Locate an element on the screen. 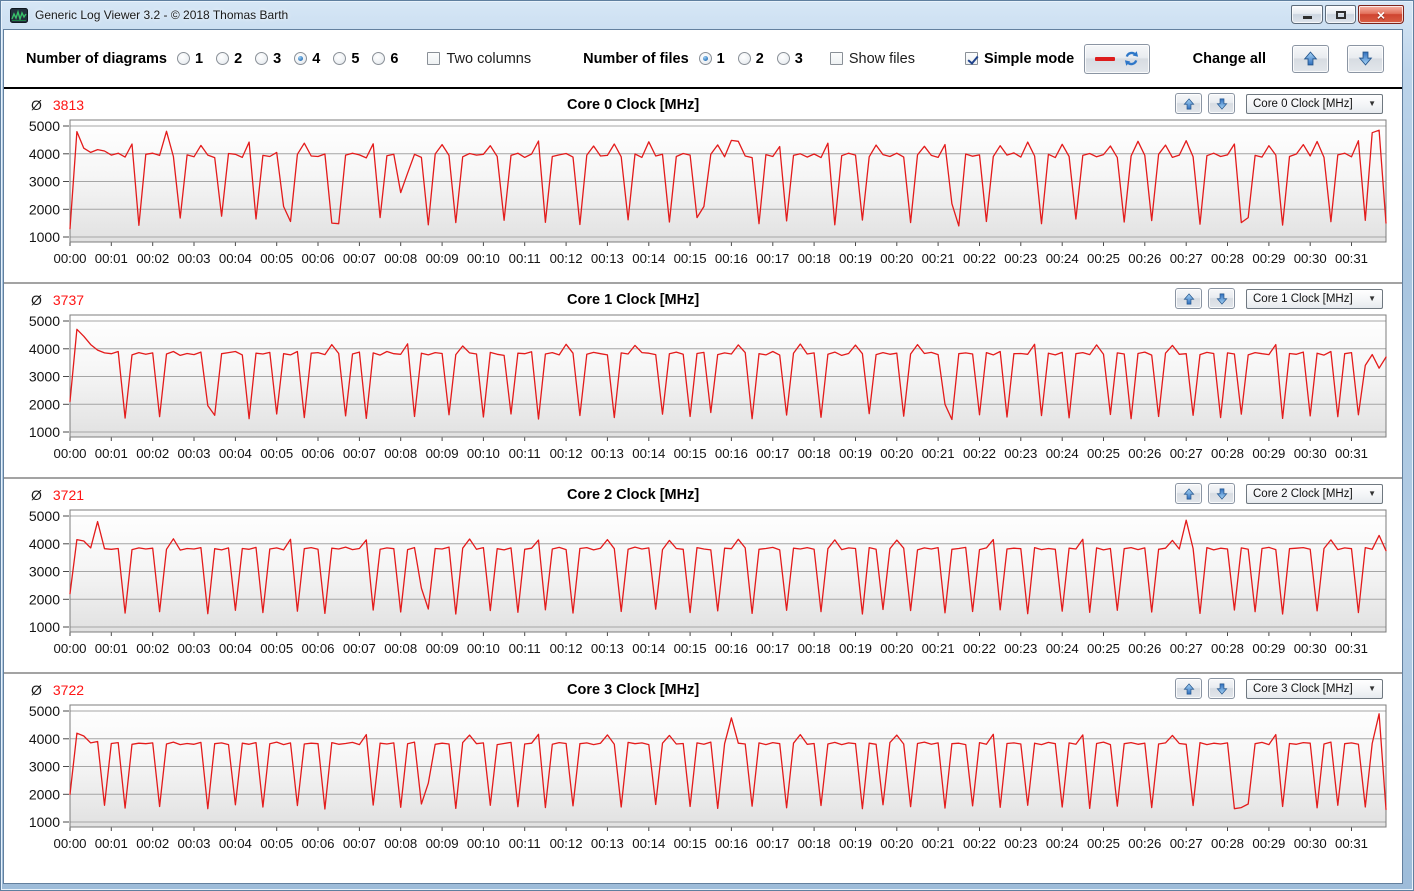  minimize-button is located at coordinates (1307, 14).